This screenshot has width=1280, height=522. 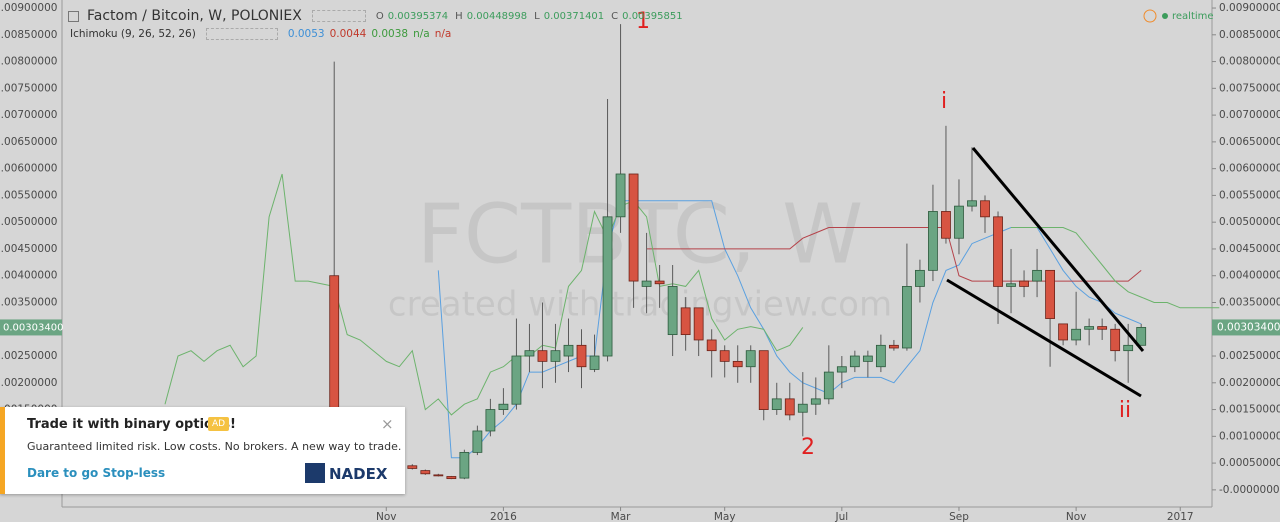 I want to click on y-tick-label-left: 0.00650000, so click(x=28, y=142).